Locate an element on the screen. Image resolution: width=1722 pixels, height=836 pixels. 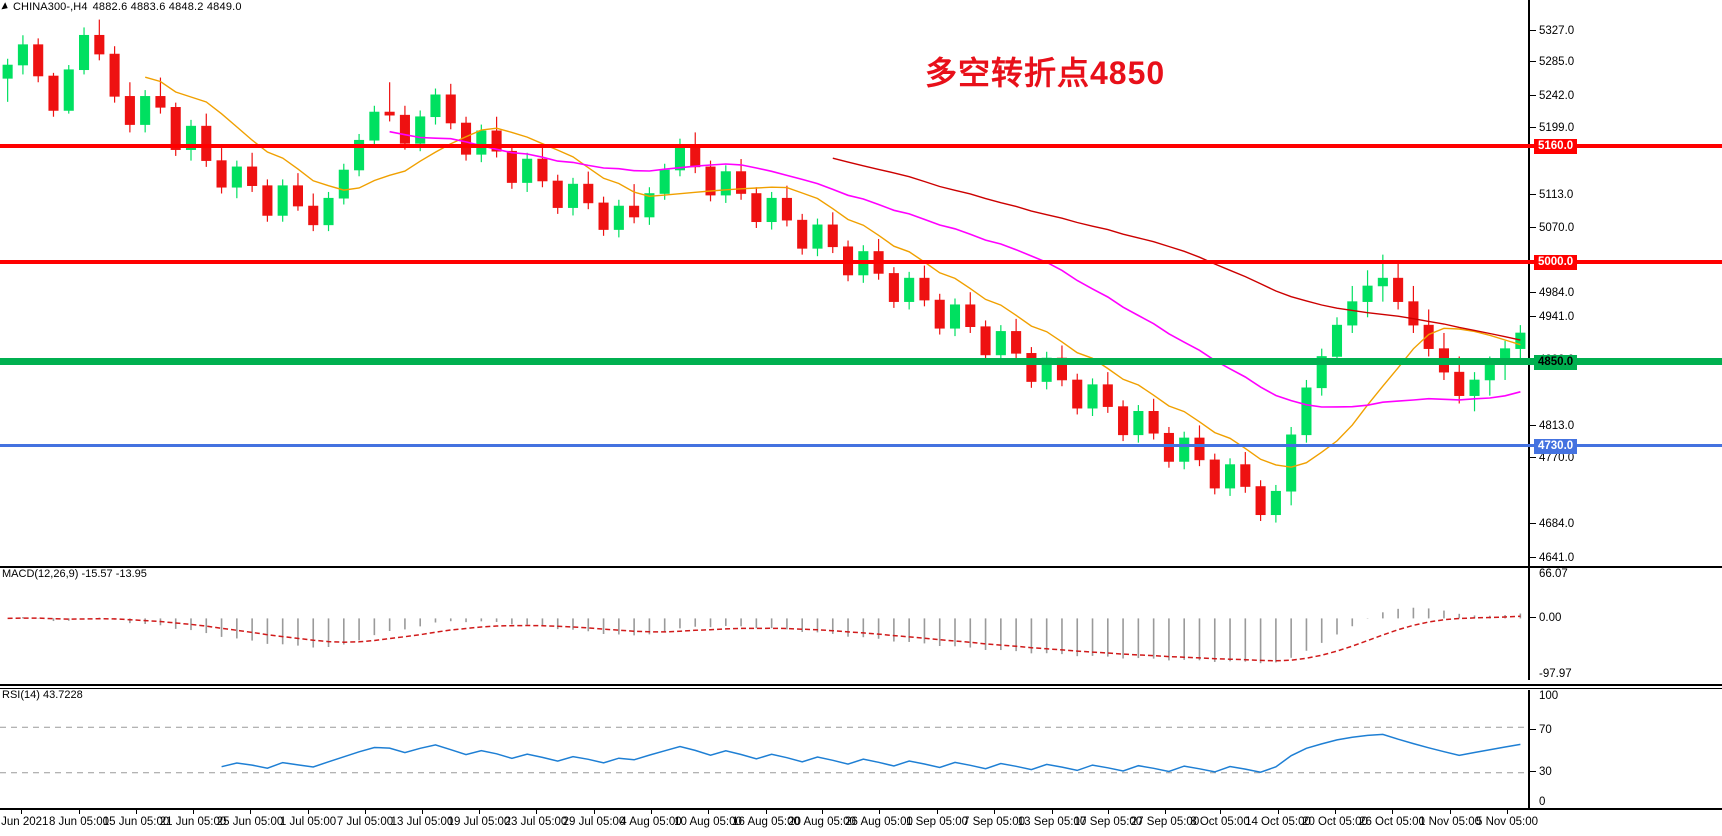
ohlc-values: 4882.6 4883.6 4848.2 4849.0 is located at coordinates (167, 7).